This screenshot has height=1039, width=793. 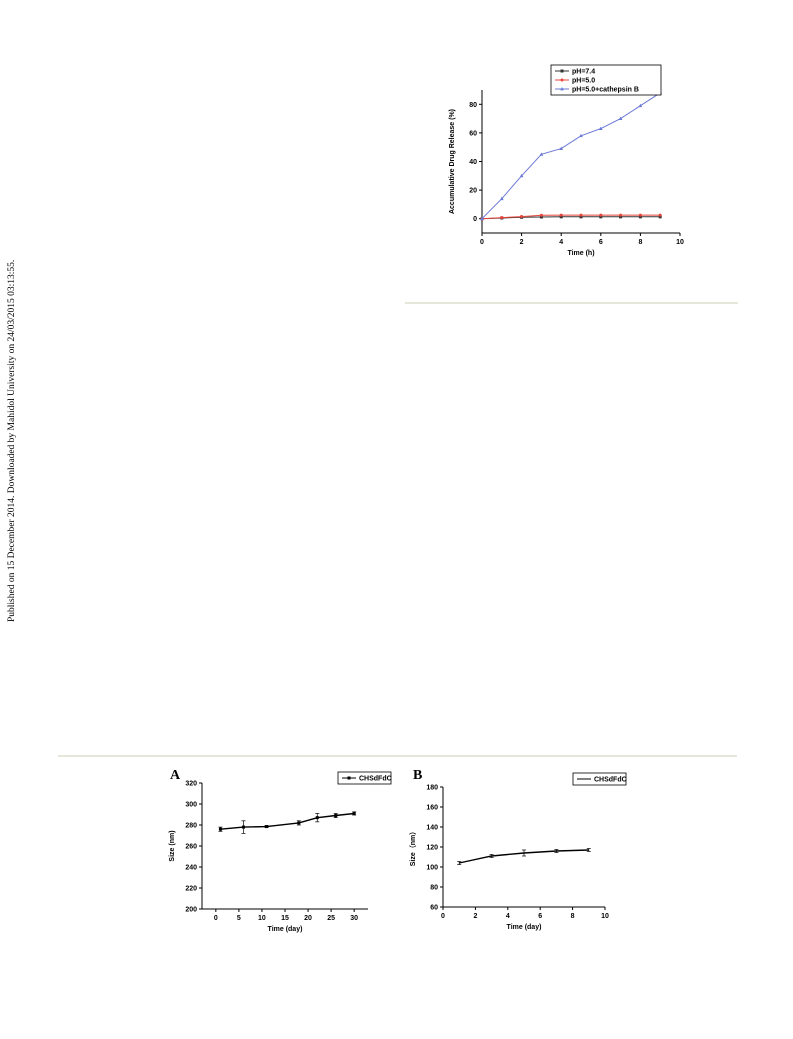 I want to click on y-axis-title: Accumulative Drug Release (%), so click(x=452, y=161).